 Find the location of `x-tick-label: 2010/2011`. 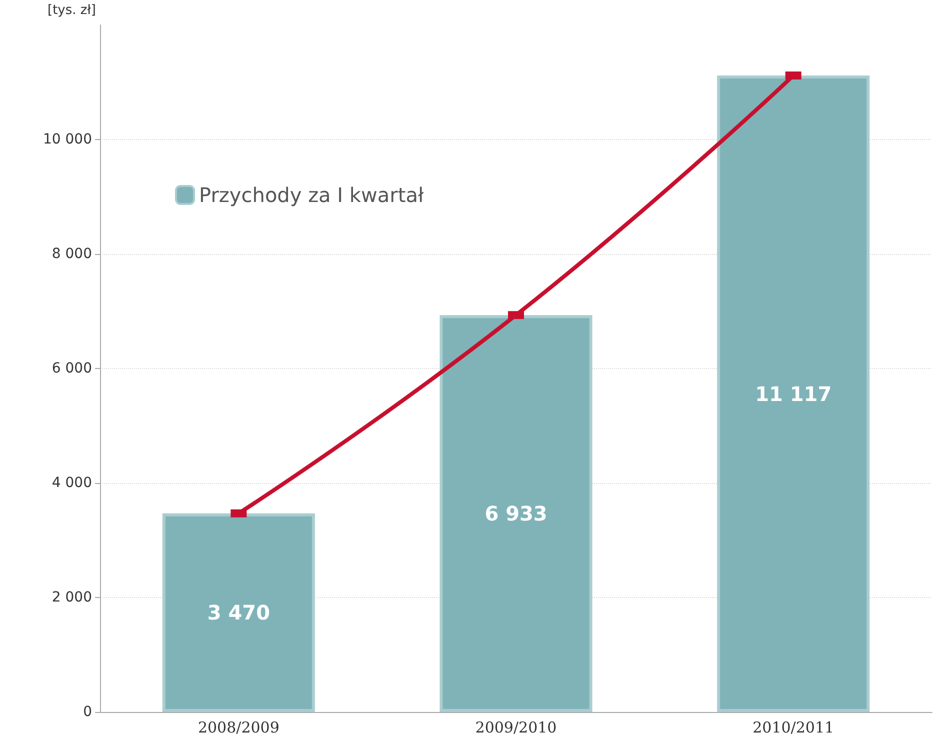

x-tick-label: 2010/2011 is located at coordinates (793, 727).